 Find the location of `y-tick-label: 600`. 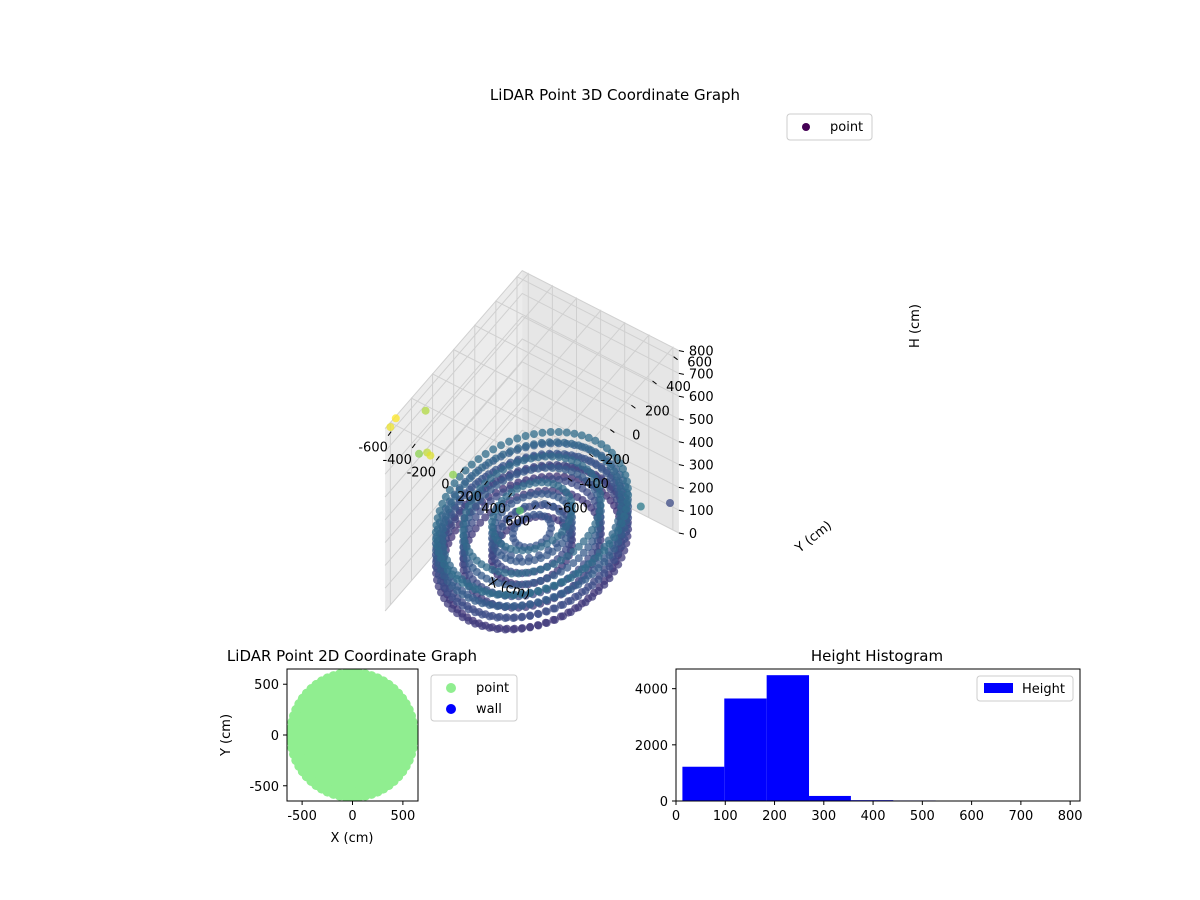

y-tick-label: 600 is located at coordinates (699, 363).